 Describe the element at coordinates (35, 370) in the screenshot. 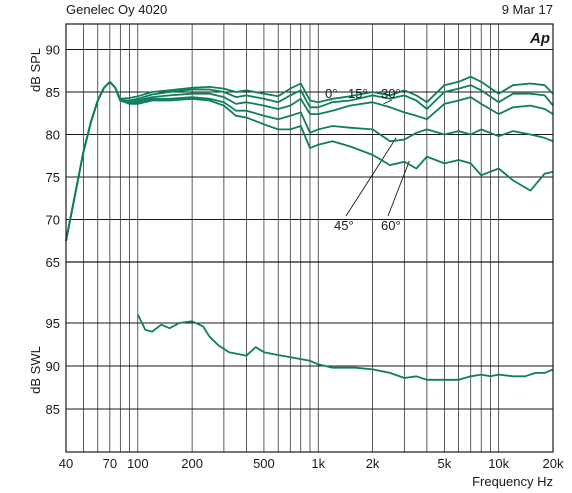

I see `swl-axis-label: dB SWL` at that location.